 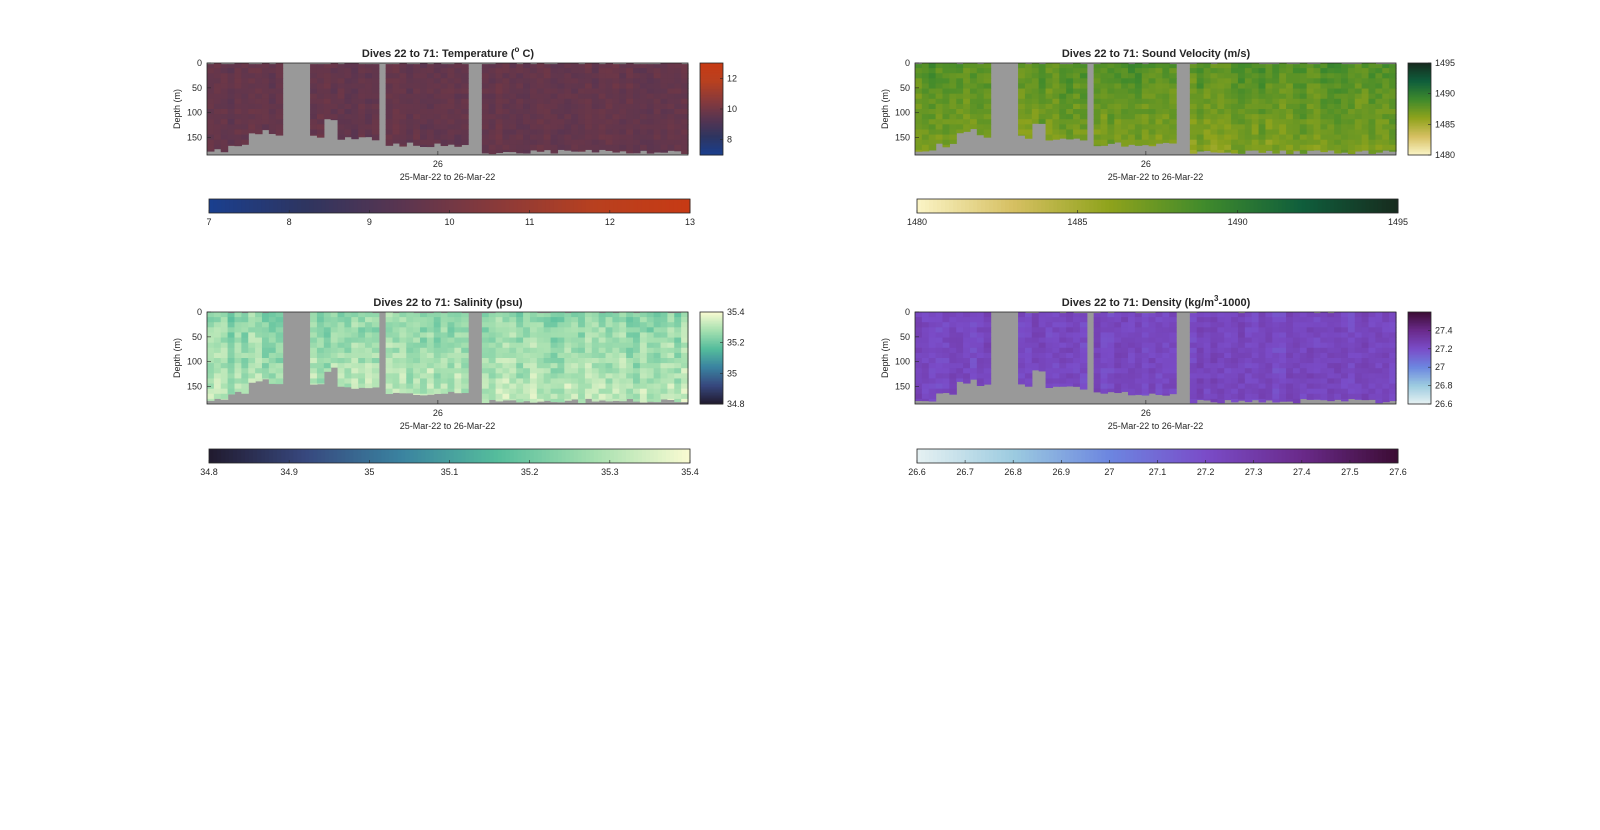 What do you see at coordinates (450, 212) in the screenshot?
I see `colorbar-bottom: 7 8 9 10 11 12 13` at bounding box center [450, 212].